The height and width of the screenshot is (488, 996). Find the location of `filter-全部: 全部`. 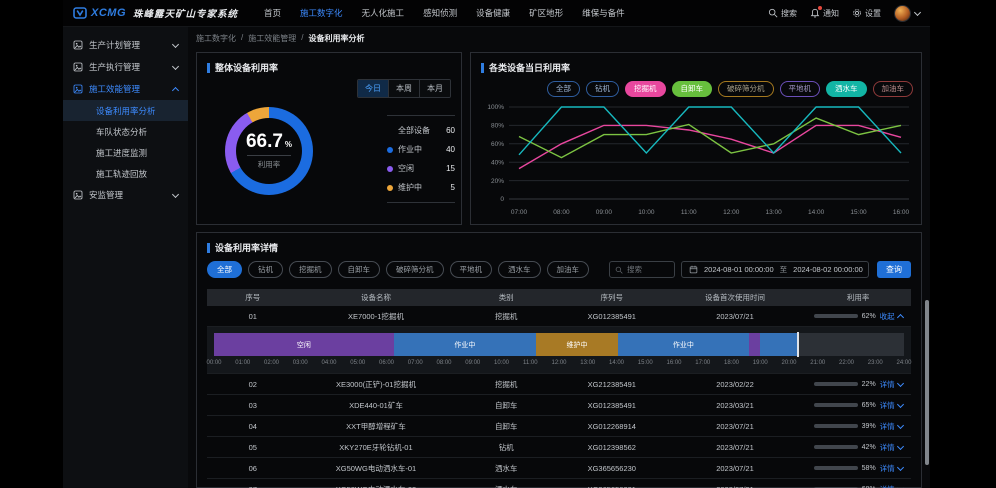

filter-全部: 全部 is located at coordinates (224, 269).